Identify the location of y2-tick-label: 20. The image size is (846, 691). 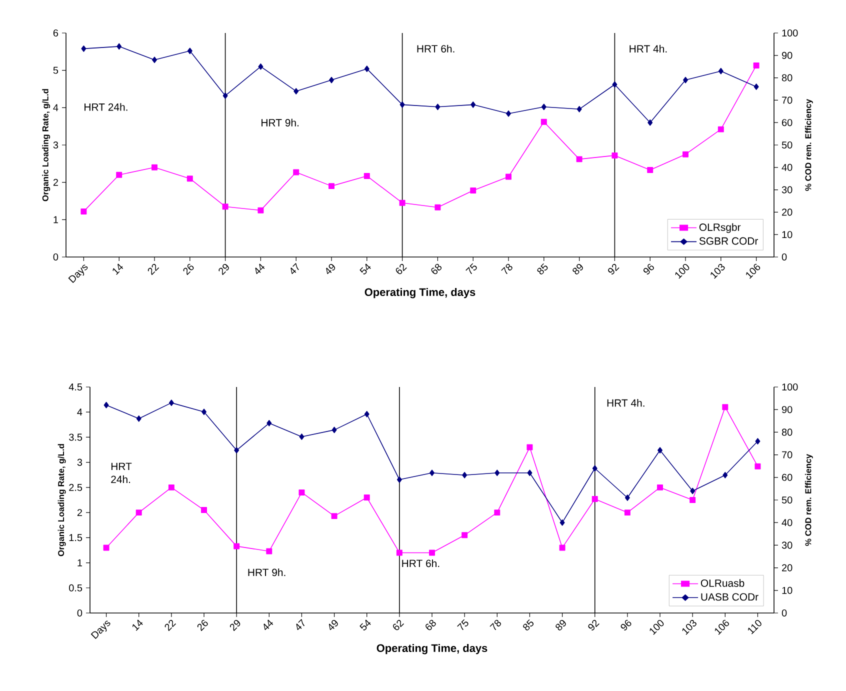
(787, 568).